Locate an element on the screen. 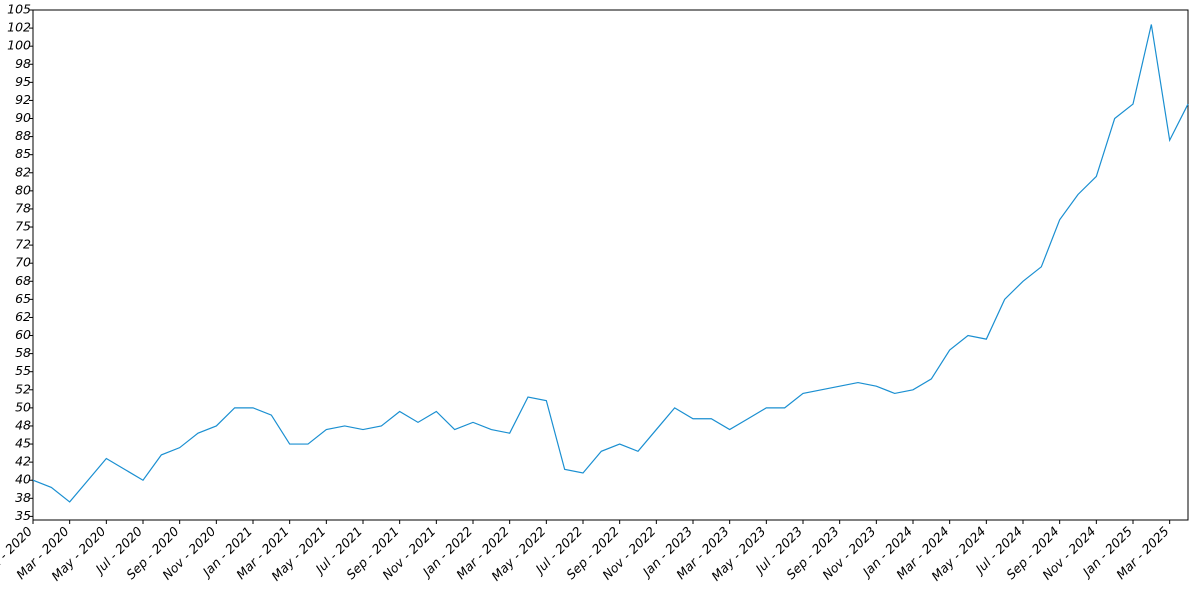 This screenshot has height=600, width=1200. y-tick-label: 82 is located at coordinates (23, 171).